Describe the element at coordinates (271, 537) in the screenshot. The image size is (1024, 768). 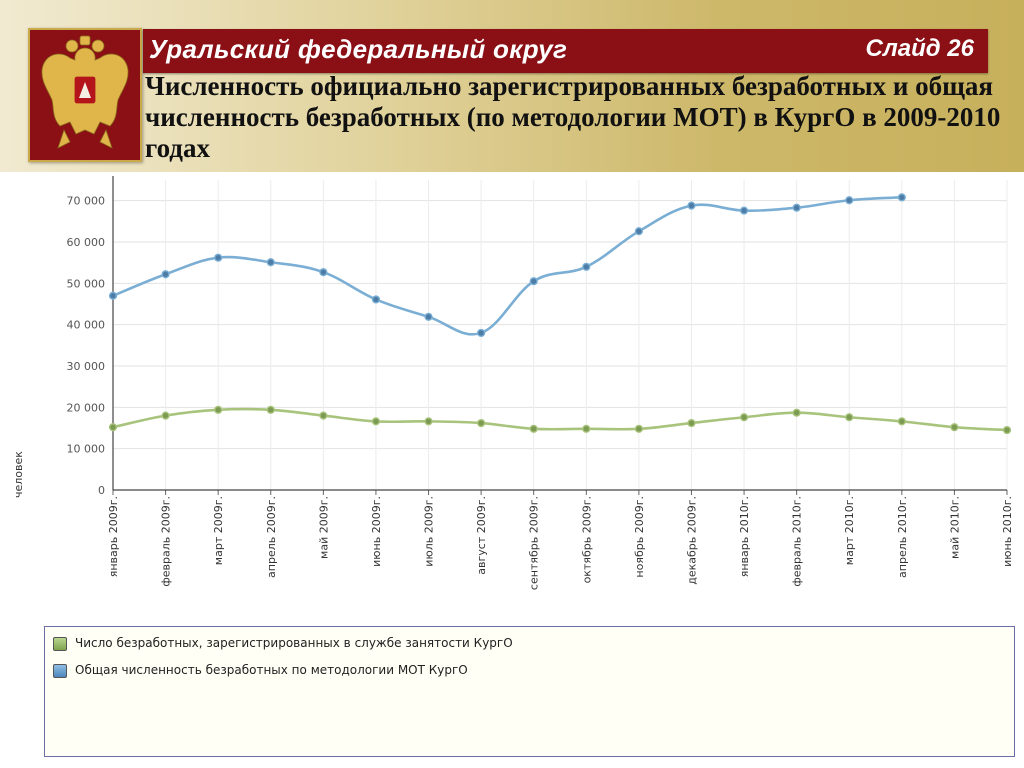
I see `x-tick-label: апрель 2009г.` at that location.